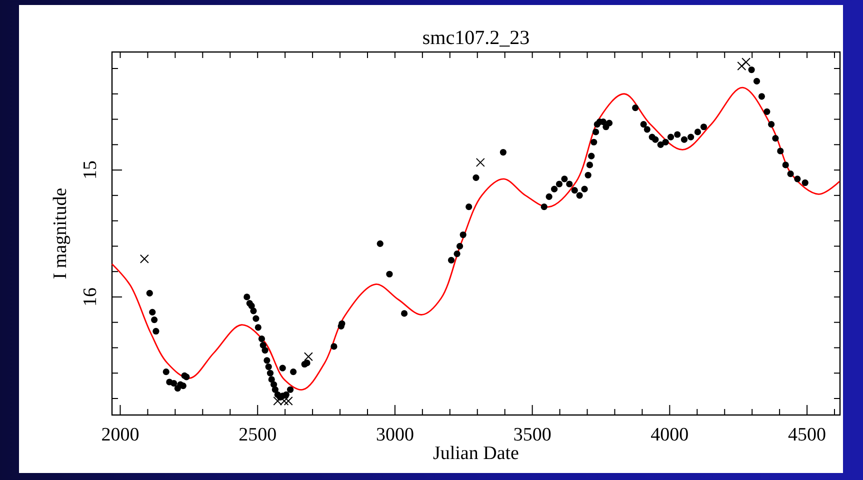 The height and width of the screenshot is (480, 863). I want to click on x-axis-title: Julian Date, so click(476, 453).